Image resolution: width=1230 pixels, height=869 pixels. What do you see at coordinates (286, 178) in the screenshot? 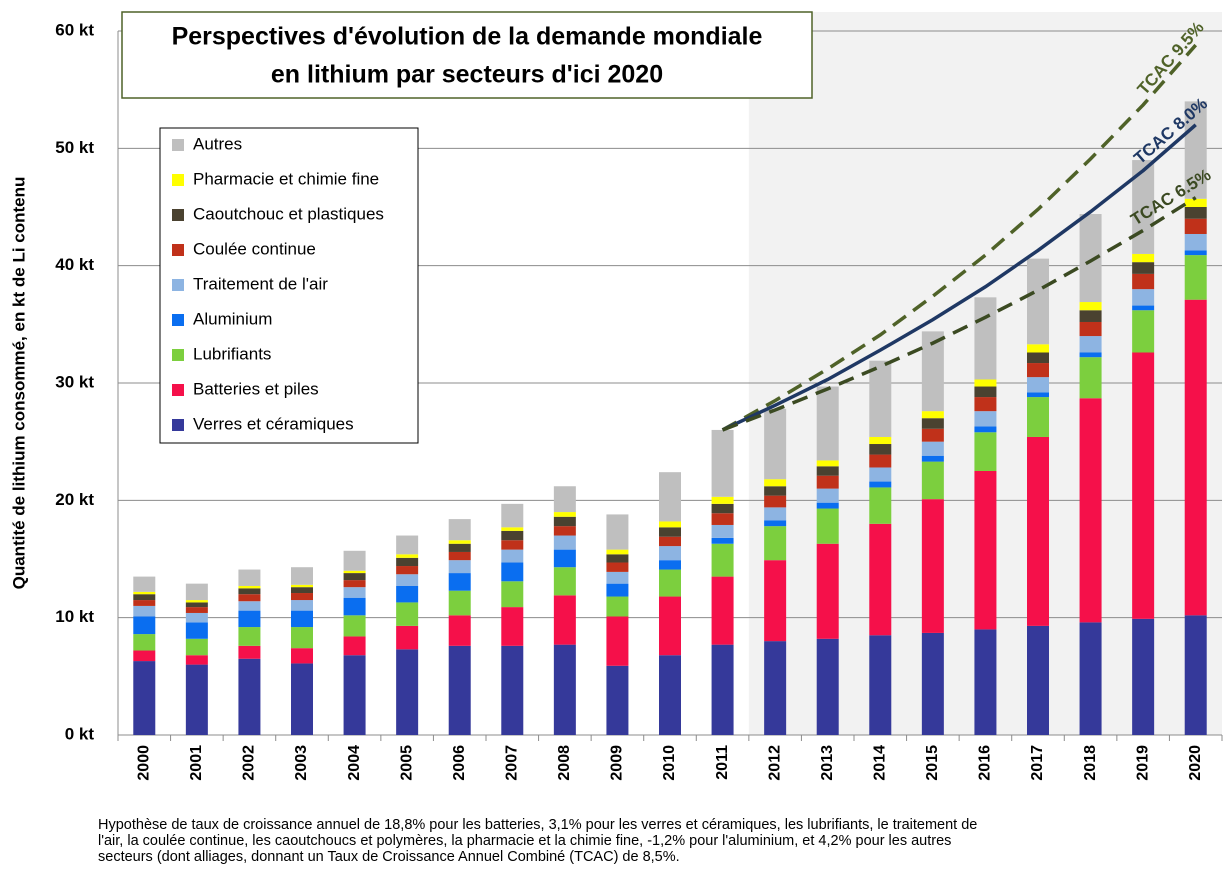
I see `legend-label: Pharmacie et chimie fine` at bounding box center [286, 178].